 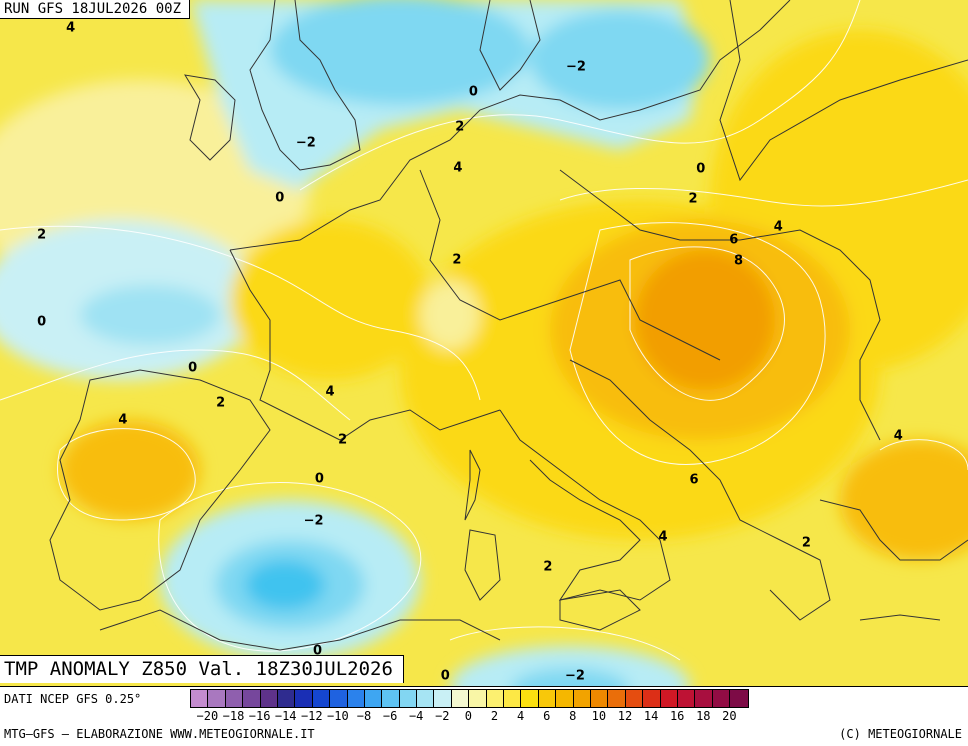 What do you see at coordinates (700, 490) in the screenshot?
I see `coast-adriatic-balkan` at bounding box center [700, 490].